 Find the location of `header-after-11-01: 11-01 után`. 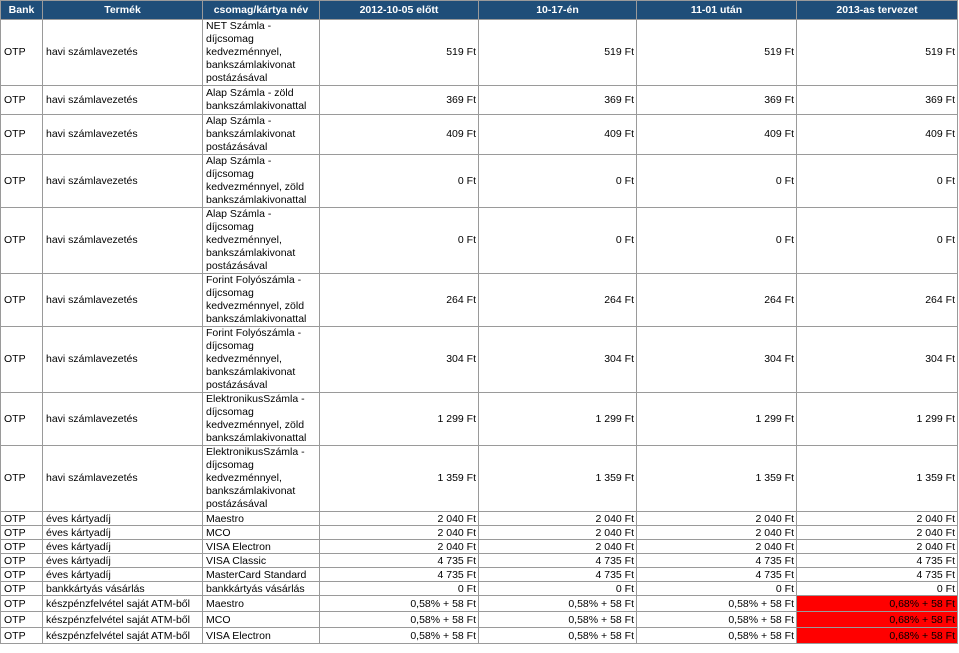

header-after-11-01: 11-01 után is located at coordinates (716, 10).